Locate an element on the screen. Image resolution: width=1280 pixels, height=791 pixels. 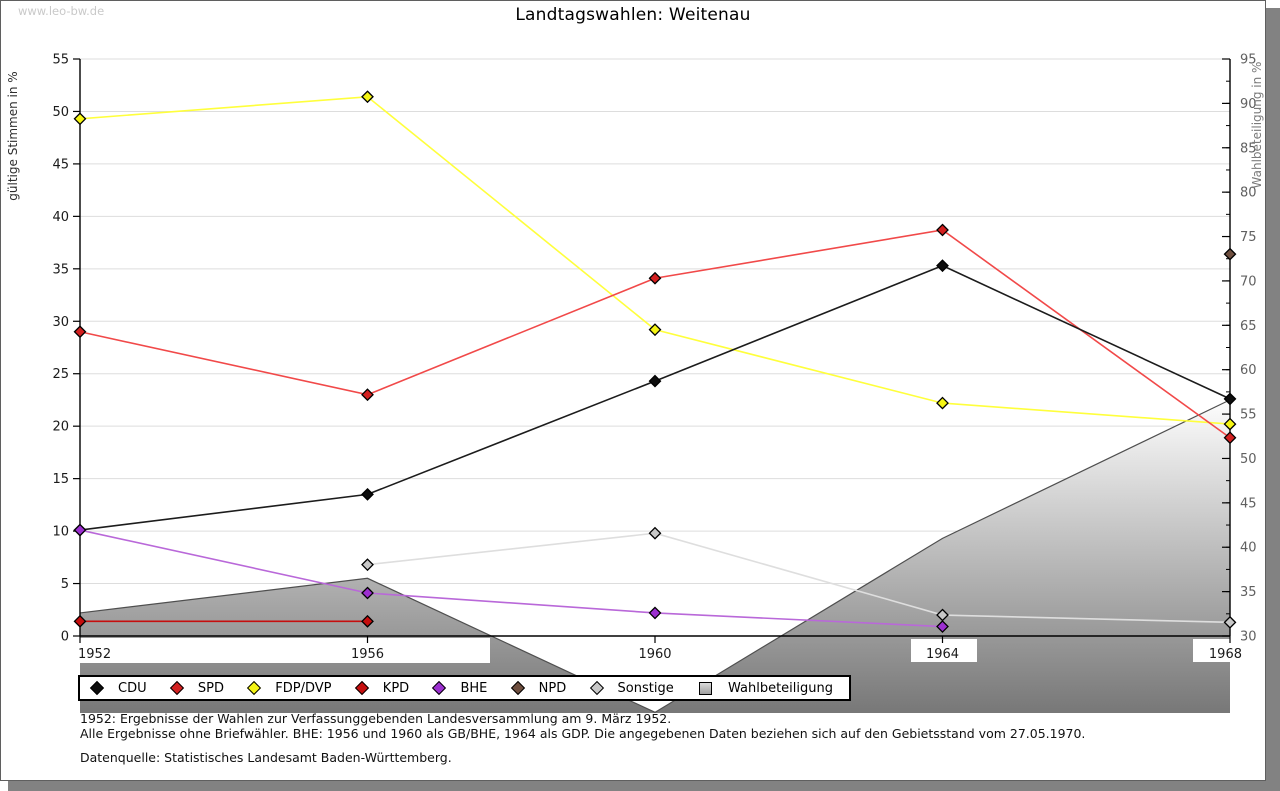
right-tick-label: 95 is located at coordinates (1248, 60).